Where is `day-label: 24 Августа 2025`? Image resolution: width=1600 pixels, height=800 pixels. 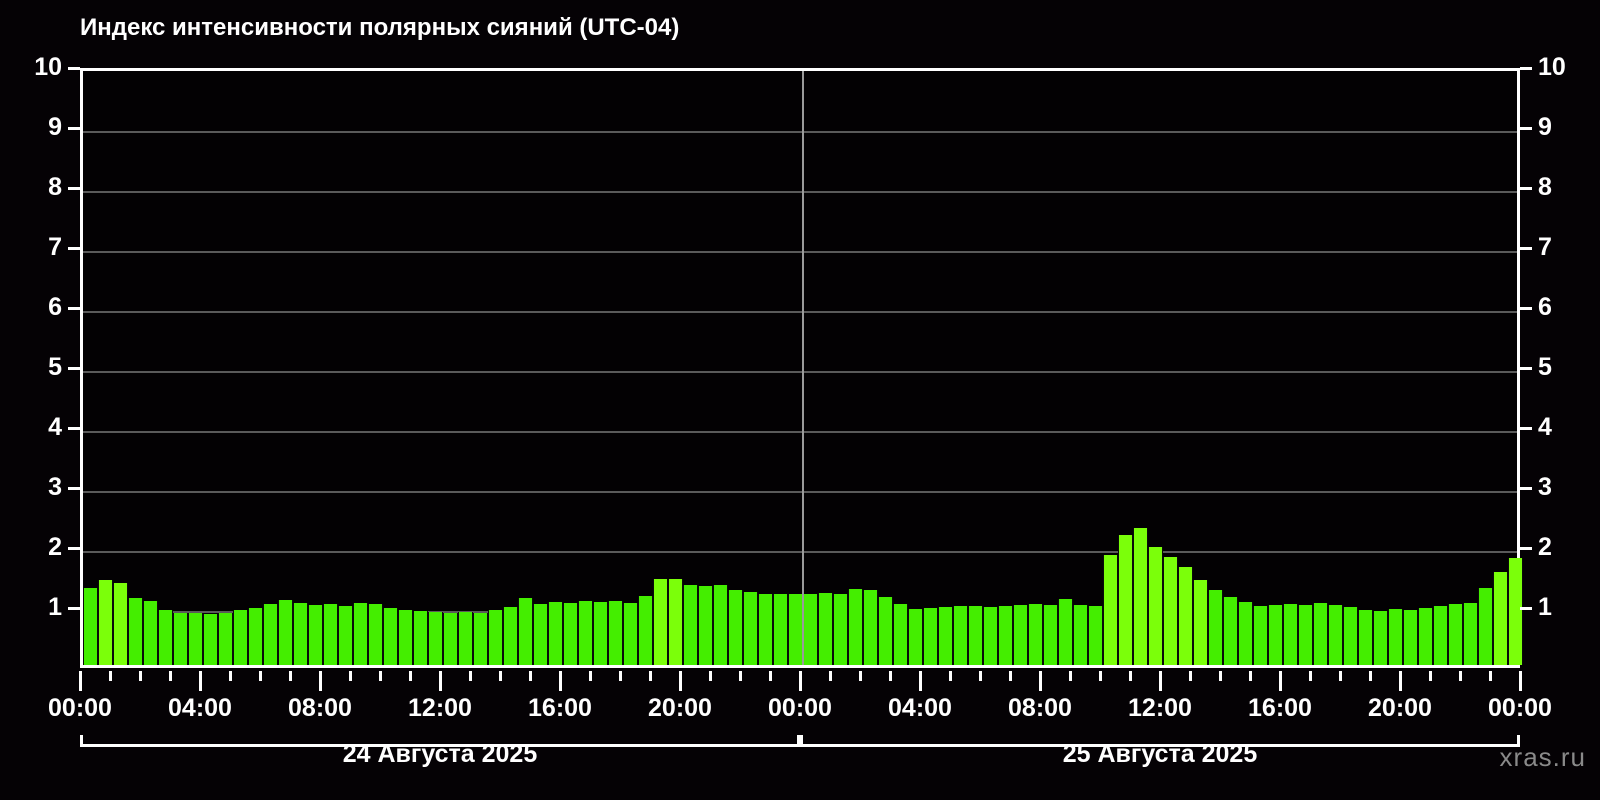 day-label: 24 Августа 2025 is located at coordinates (440, 754).